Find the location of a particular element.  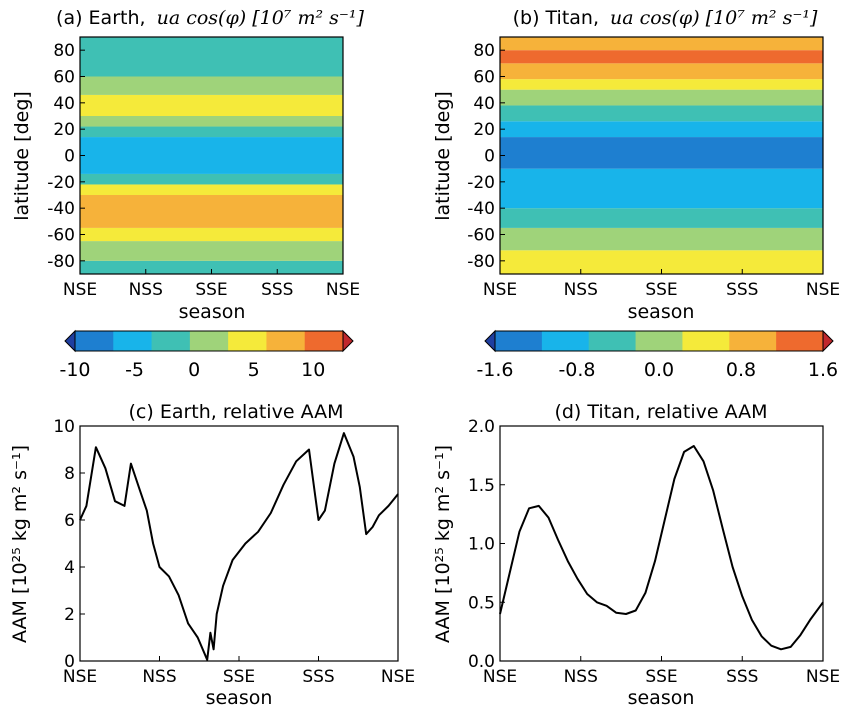

colorbar-tick-label: 10 is located at coordinates (313, 370).